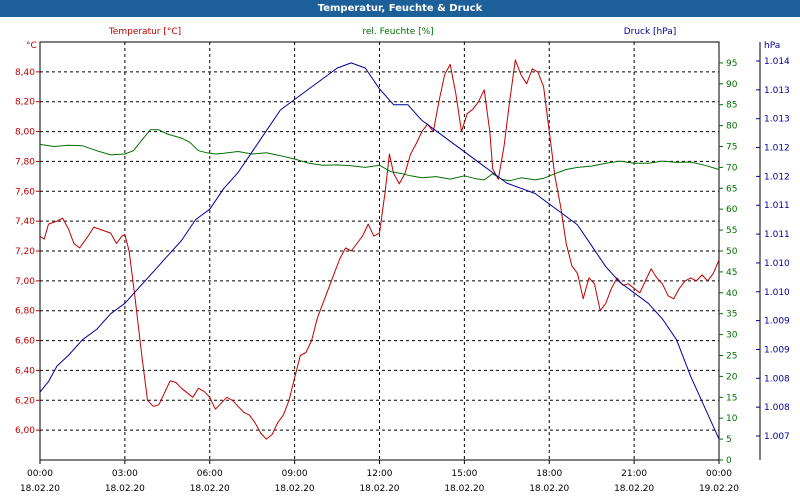  Describe the element at coordinates (400, 8) in the screenshot. I see `chart-title: Temperatur, Feuchte & Druck` at that location.